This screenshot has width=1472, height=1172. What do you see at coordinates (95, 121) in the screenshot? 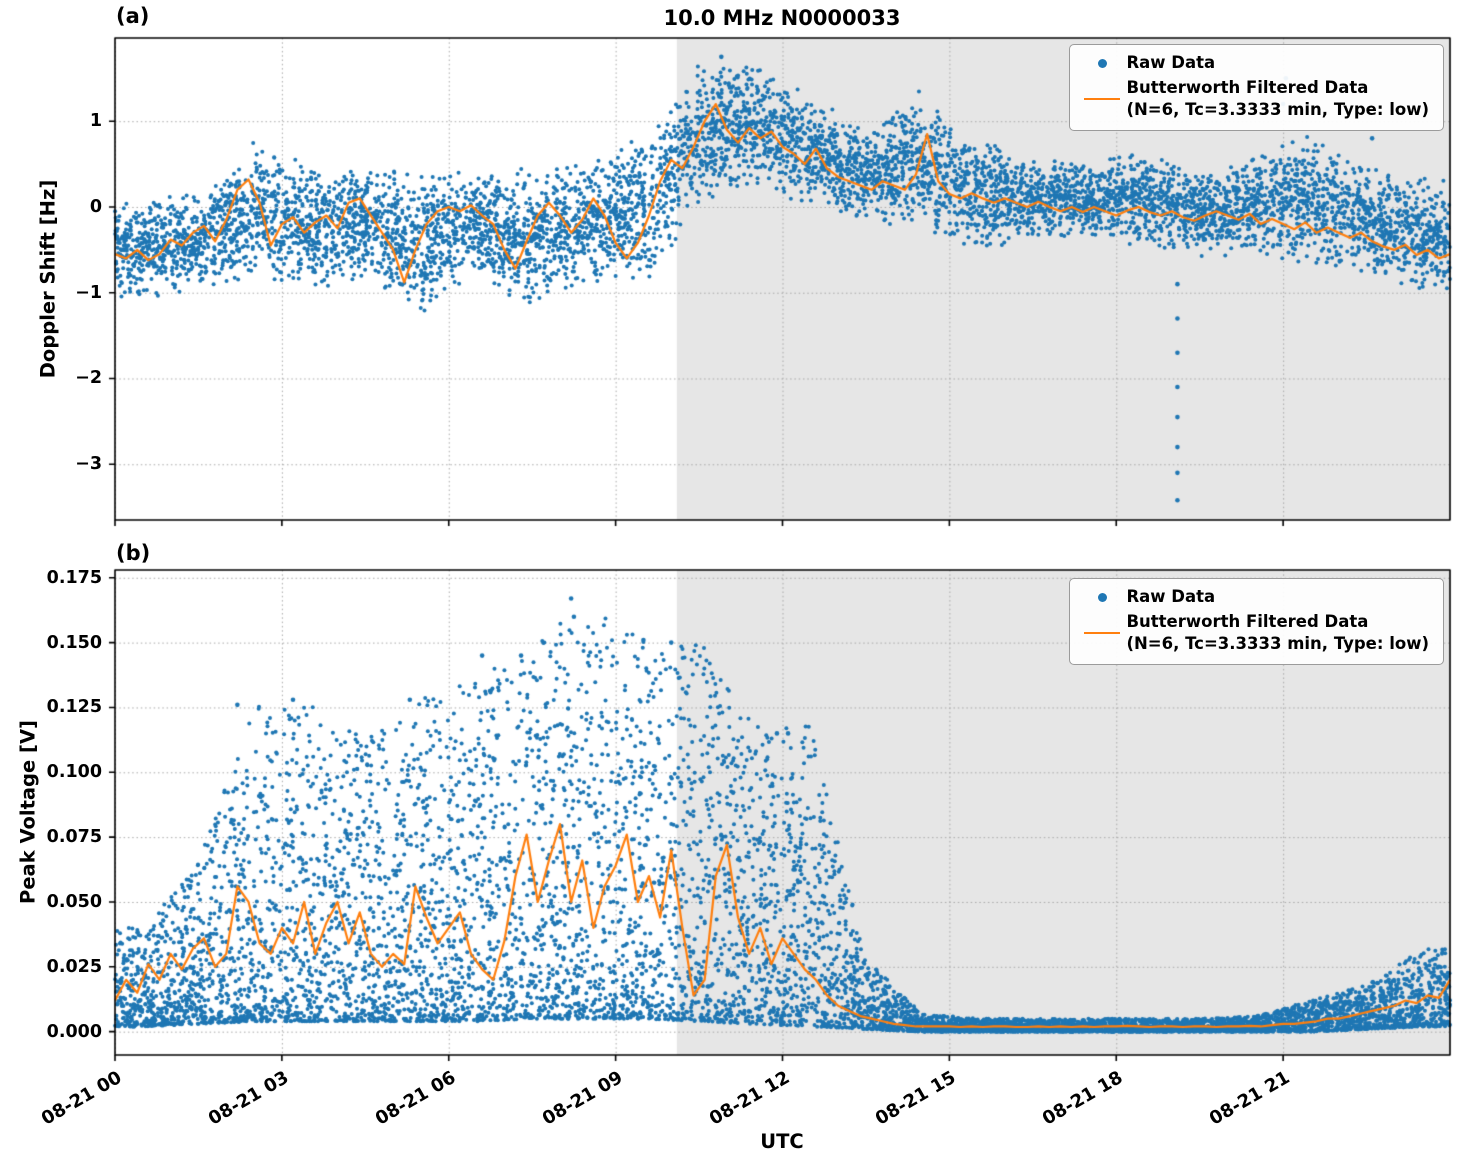
I see `y-tick-label: 1` at bounding box center [95, 121].